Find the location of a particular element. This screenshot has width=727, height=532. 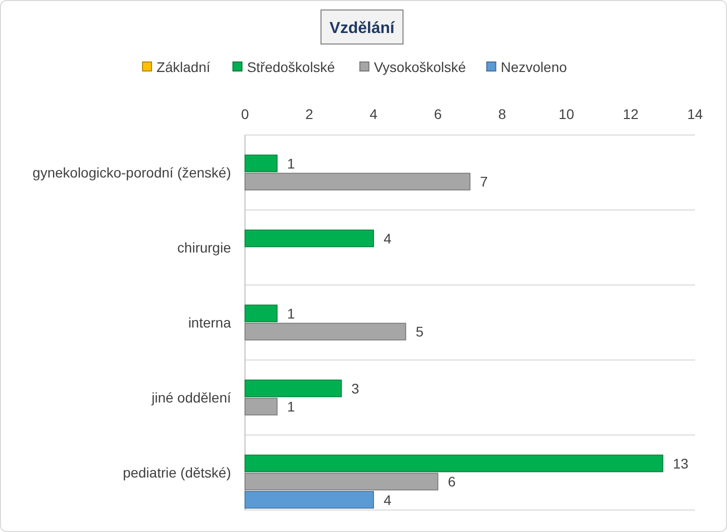

x-tick-label: 6 is located at coordinates (438, 114).